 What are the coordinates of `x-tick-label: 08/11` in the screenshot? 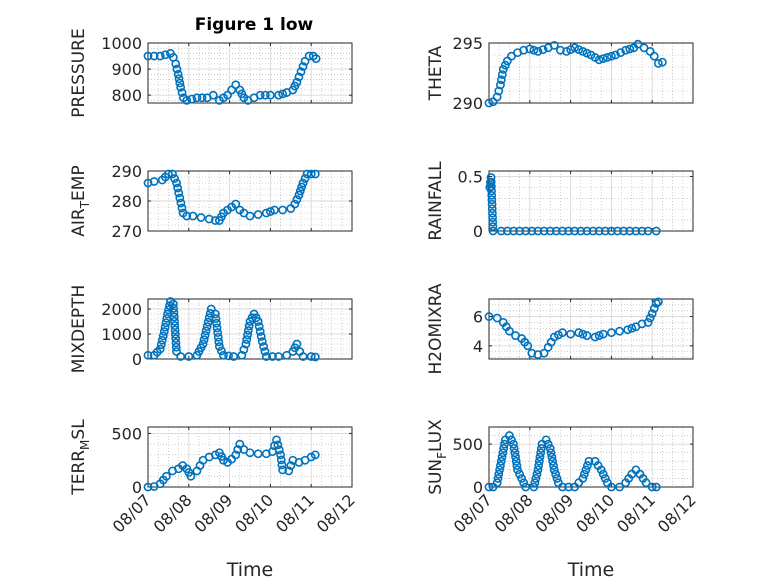 It's located at (636, 513).